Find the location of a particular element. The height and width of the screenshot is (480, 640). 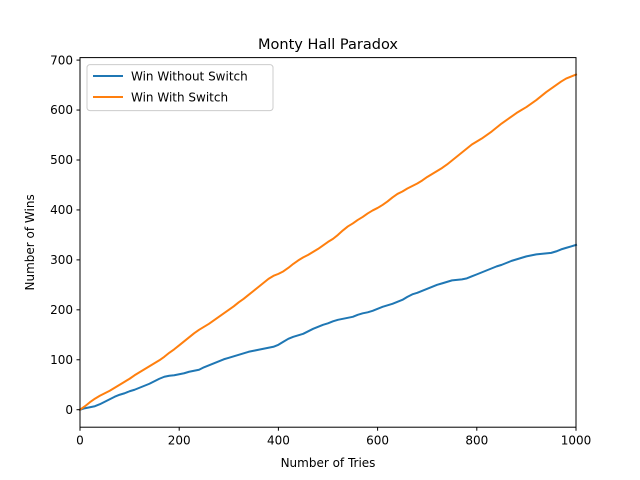

y-tick-label: 300 is located at coordinates (61, 260).